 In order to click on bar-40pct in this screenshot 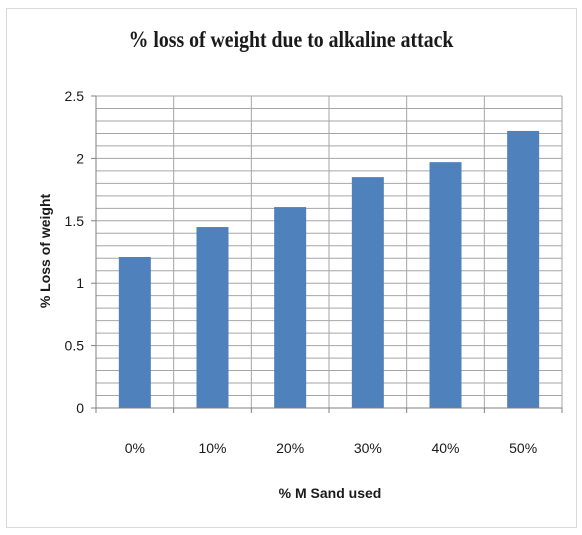, I will do `click(445, 285)`.